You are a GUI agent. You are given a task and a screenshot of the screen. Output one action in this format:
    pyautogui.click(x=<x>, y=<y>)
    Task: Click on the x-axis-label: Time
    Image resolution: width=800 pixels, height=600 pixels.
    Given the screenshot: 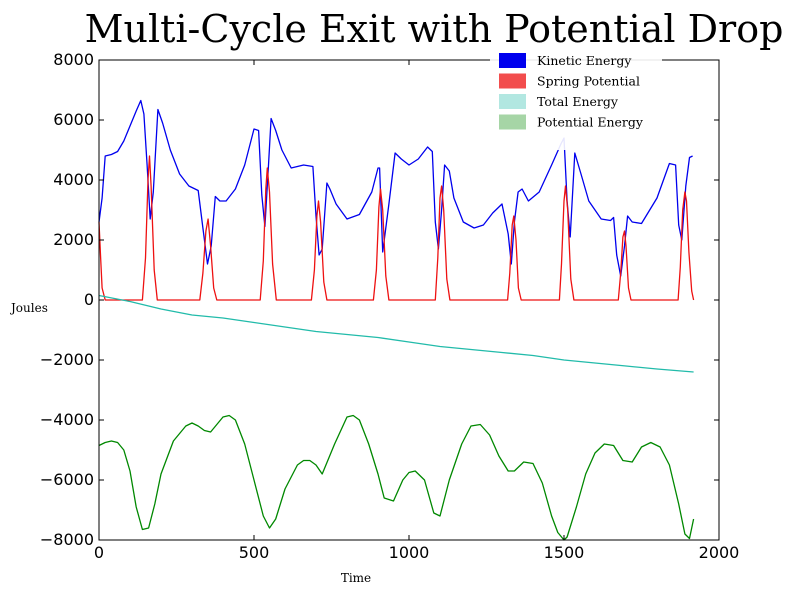 What is the action you would take?
    pyautogui.click(x=356, y=578)
    